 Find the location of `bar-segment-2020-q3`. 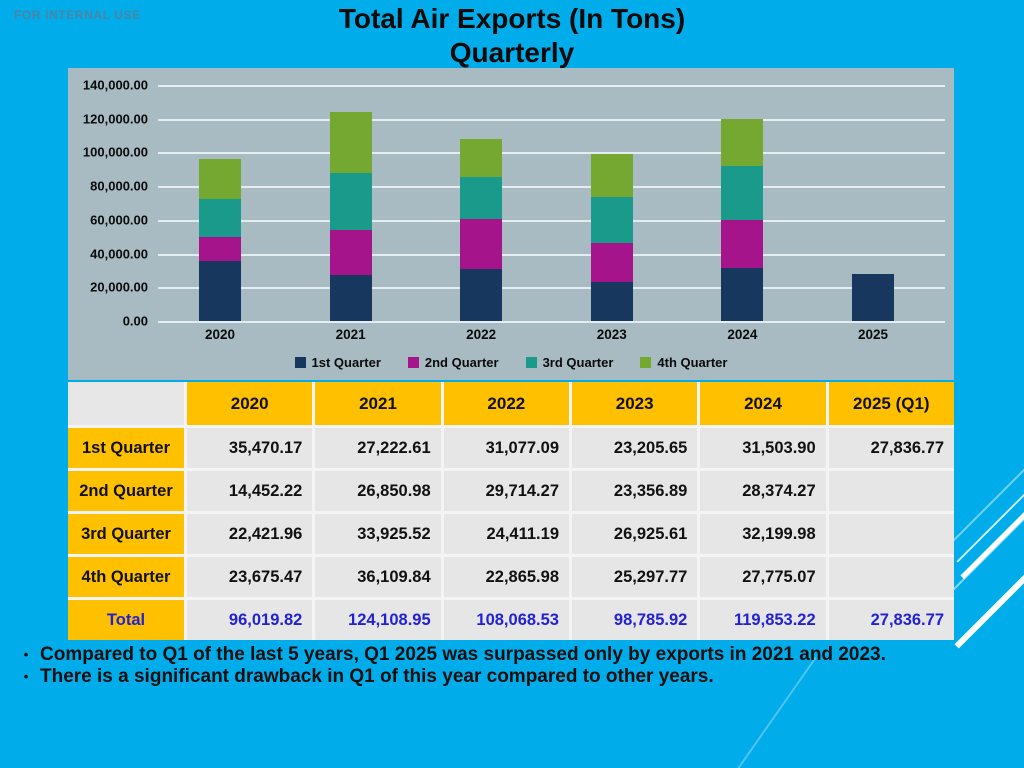

bar-segment-2020-q3 is located at coordinates (220, 218).